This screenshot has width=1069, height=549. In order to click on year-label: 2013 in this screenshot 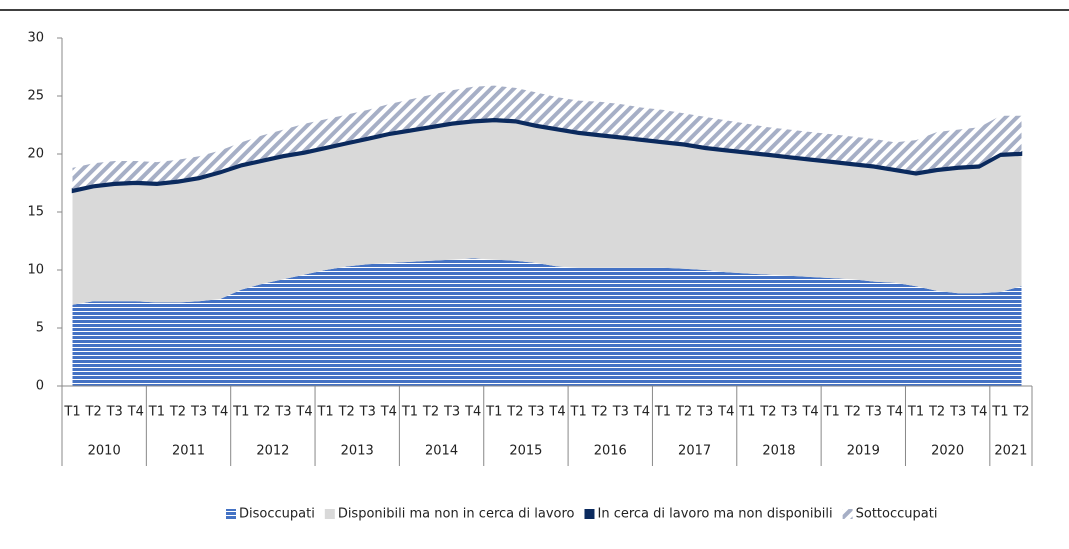, I will do `click(357, 451)`.